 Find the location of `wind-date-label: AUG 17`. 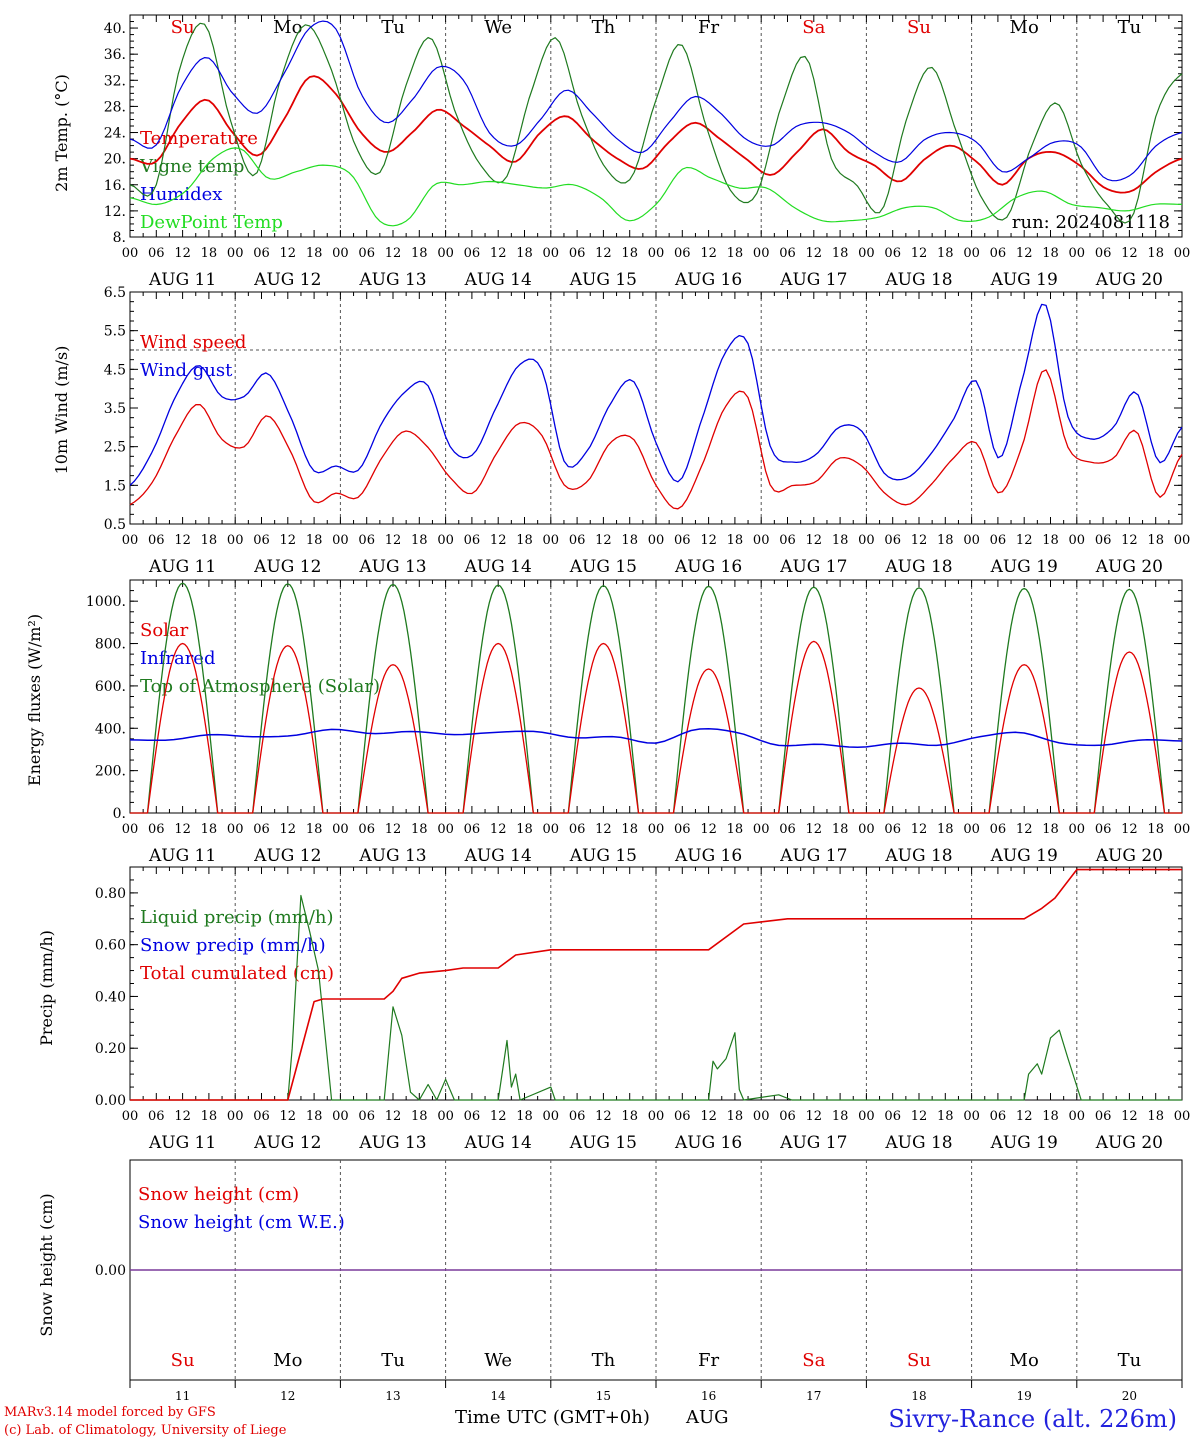

wind-date-label: AUG 17 is located at coordinates (813, 567).